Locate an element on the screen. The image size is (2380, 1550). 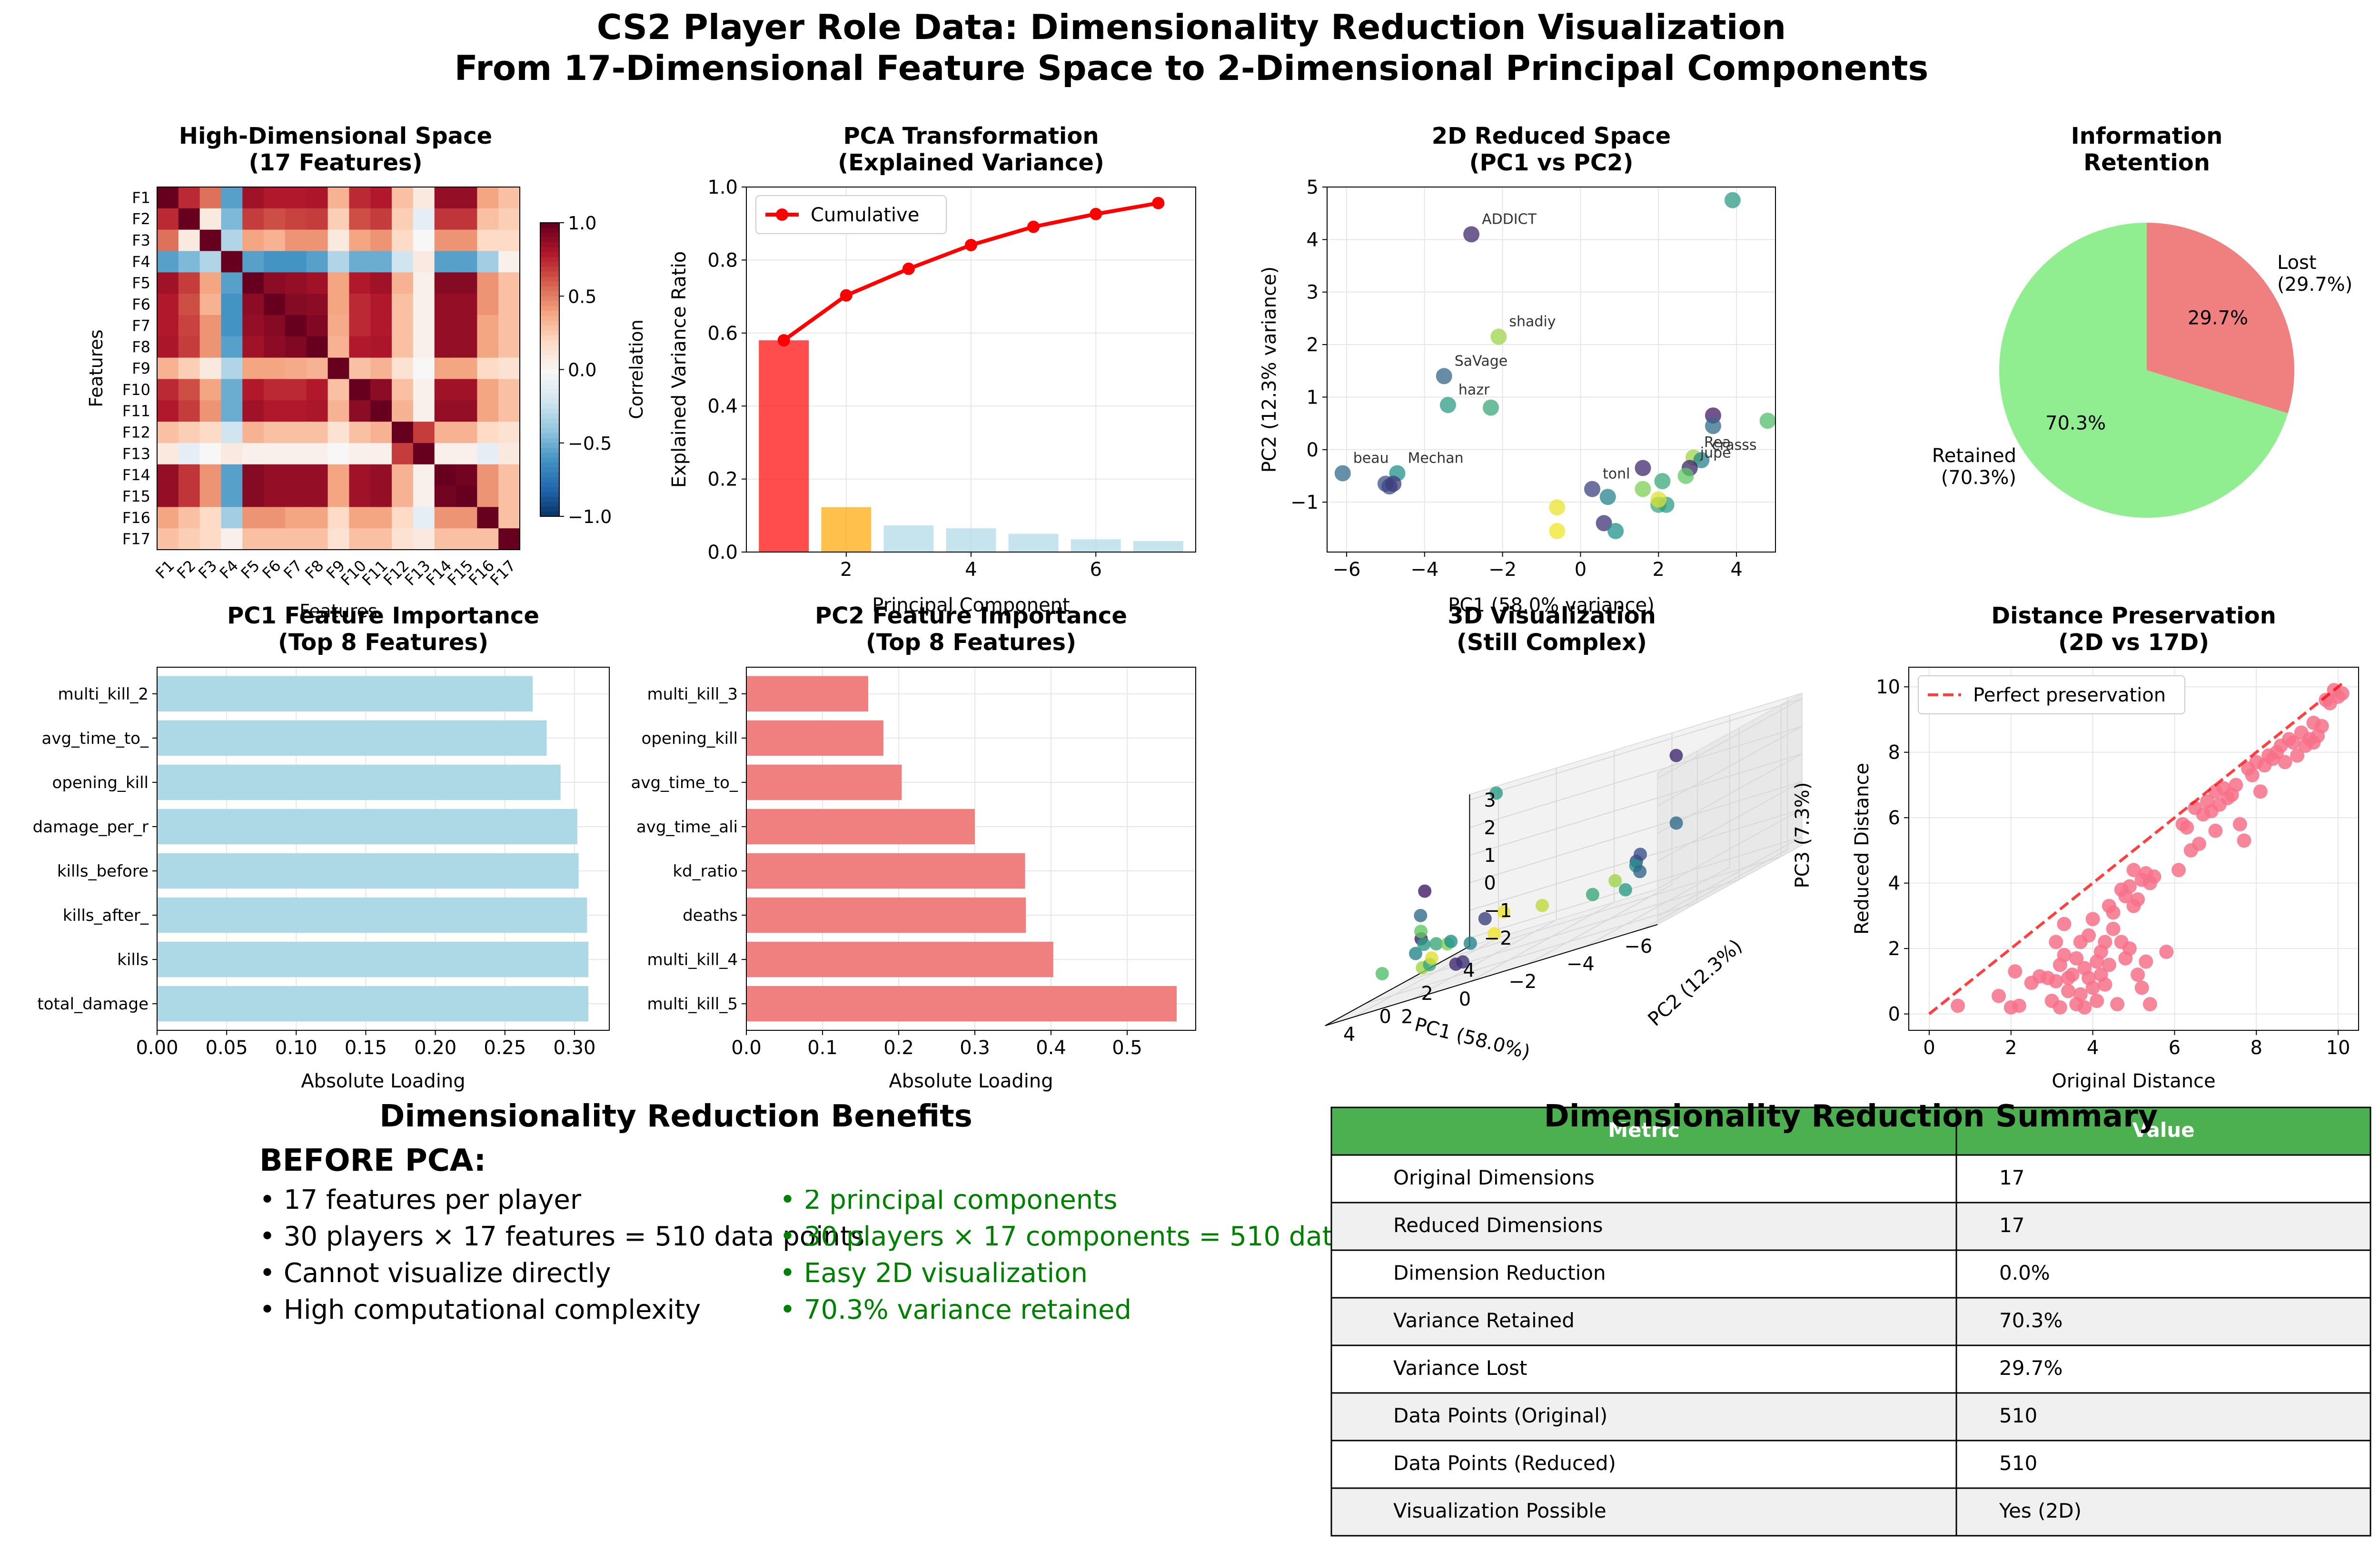
table-metric: Data Points (Original) is located at coordinates (1500, 1415).